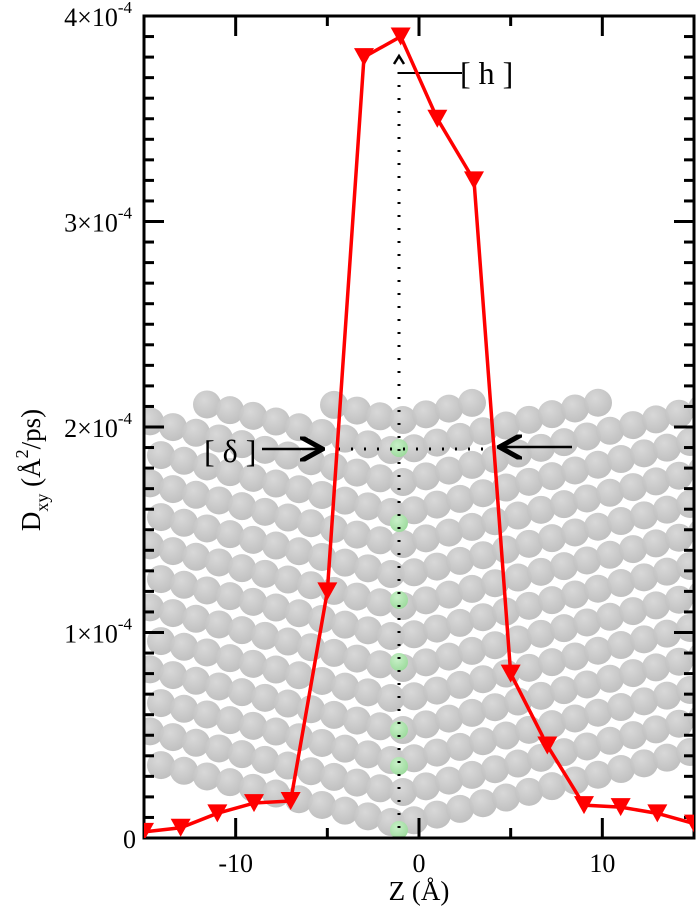 Image resolution: width=700 pixels, height=913 pixels. What do you see at coordinates (230, 451) in the screenshot?
I see `delta-label: [ δ ]` at bounding box center [230, 451].